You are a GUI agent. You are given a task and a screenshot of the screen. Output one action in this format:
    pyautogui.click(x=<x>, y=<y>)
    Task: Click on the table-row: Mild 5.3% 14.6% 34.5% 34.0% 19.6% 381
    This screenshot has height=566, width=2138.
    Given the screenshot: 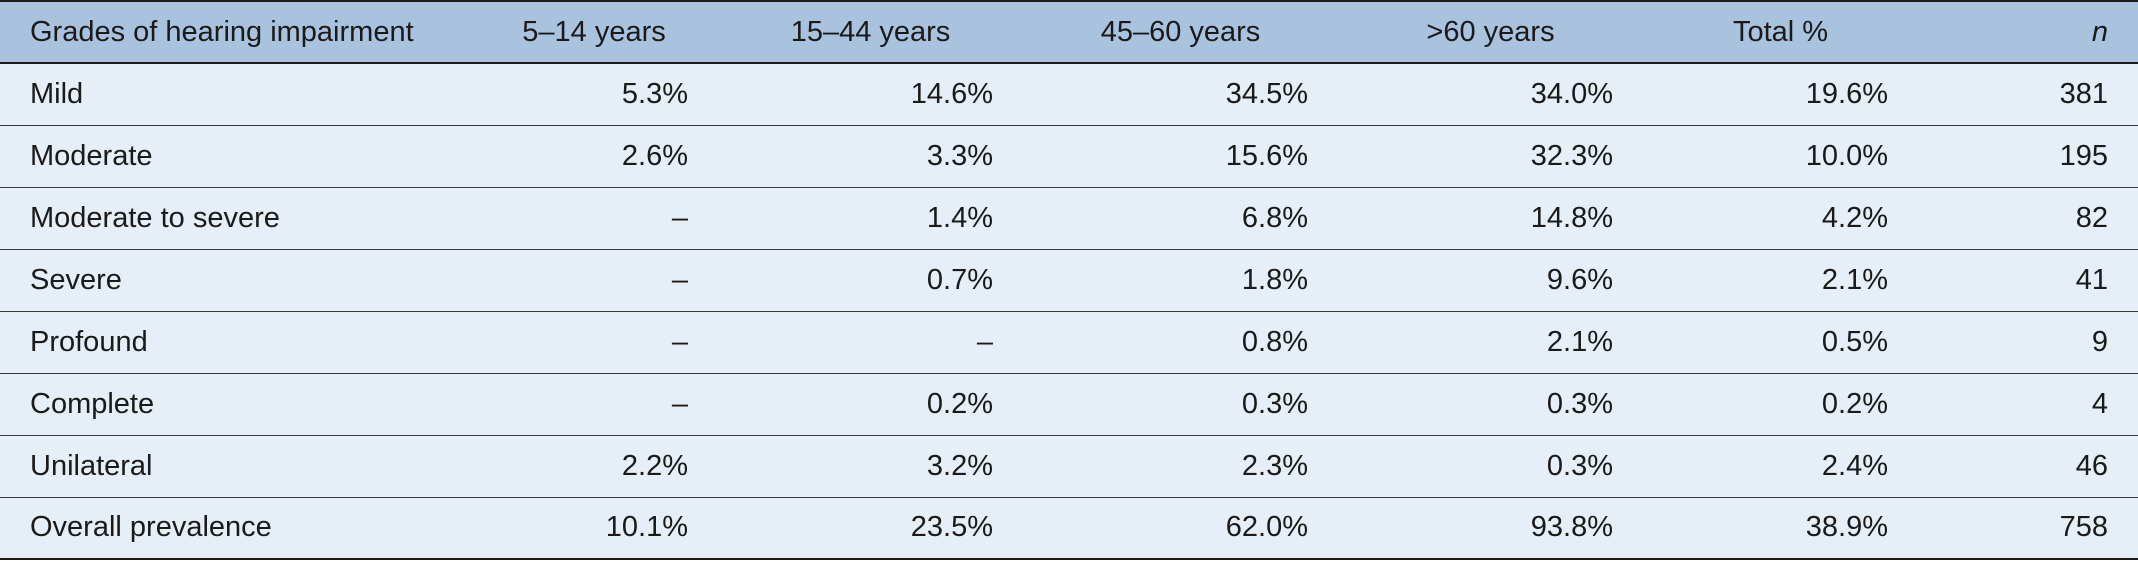 What is the action you would take?
    pyautogui.click(x=1069, y=94)
    